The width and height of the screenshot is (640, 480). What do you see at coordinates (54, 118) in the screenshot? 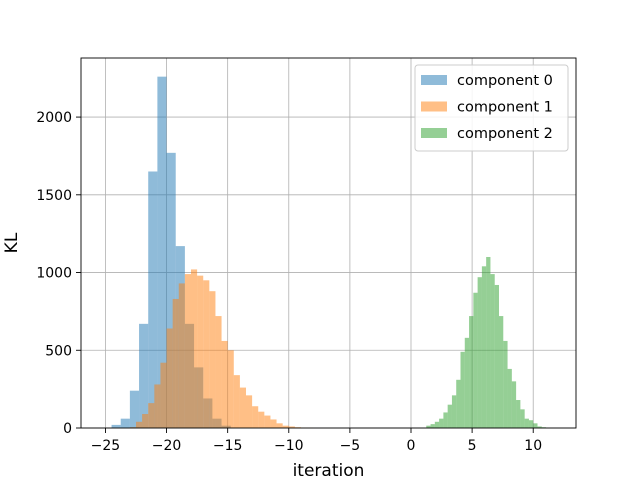
I see `y-tick-label: 2000` at bounding box center [54, 118].